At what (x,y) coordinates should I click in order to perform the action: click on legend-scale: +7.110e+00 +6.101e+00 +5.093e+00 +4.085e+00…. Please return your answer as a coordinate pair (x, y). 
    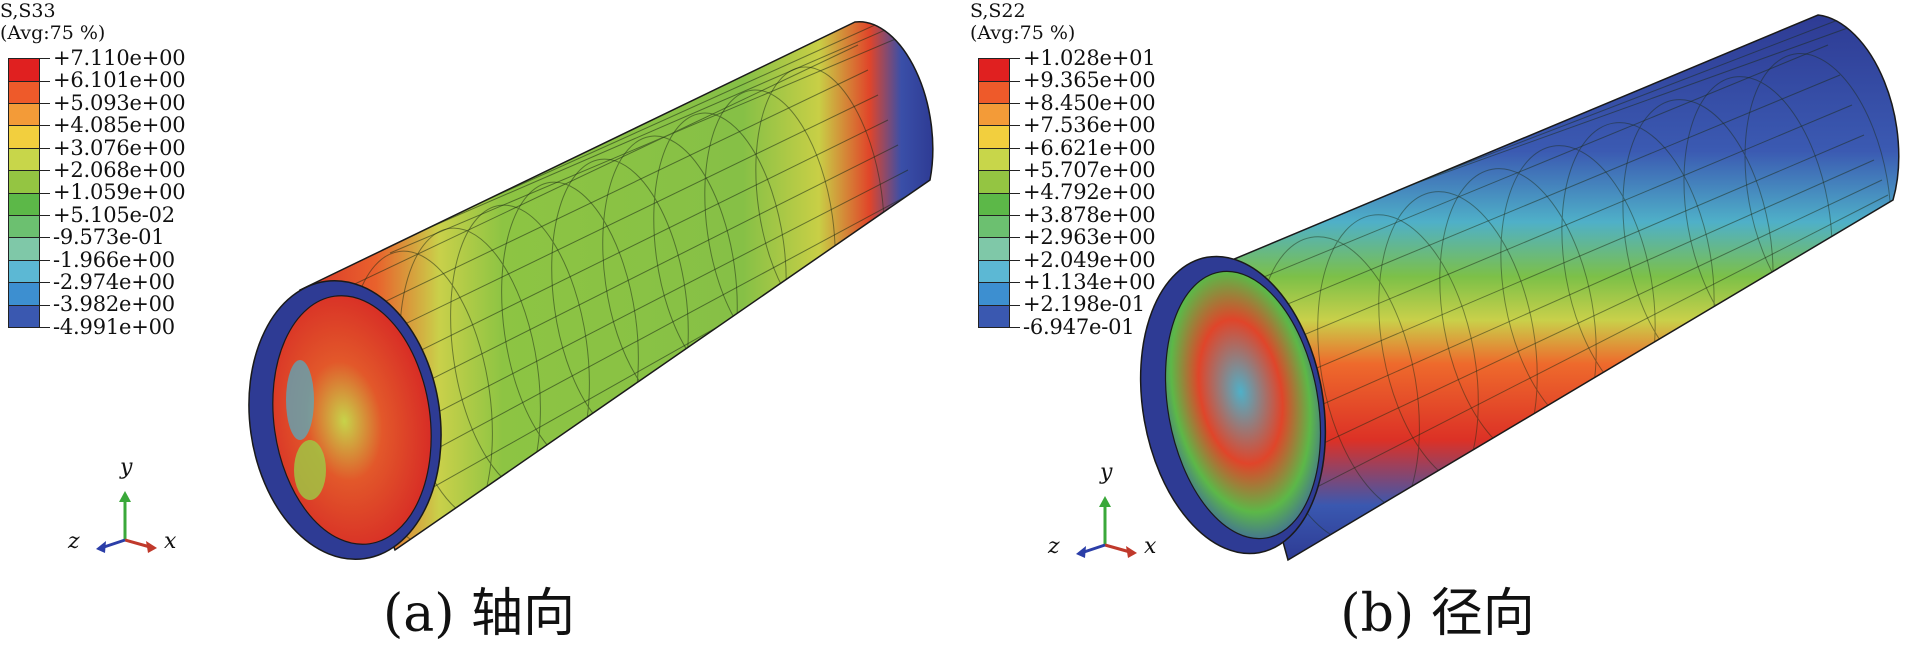
    Looking at the image, I should click on (93, 194).